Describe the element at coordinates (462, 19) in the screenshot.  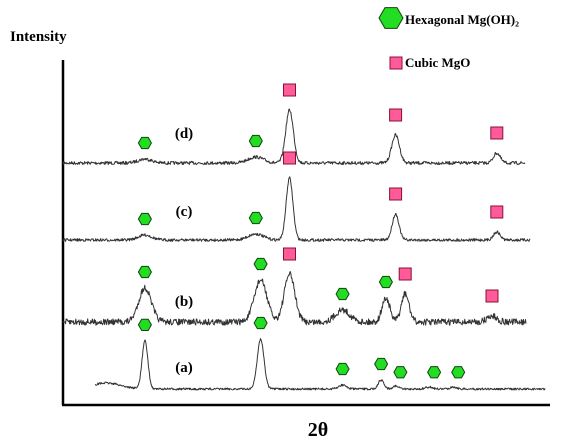
I see `legend-label-hexagonal: Hexagonal Mg(OH)₂` at that location.